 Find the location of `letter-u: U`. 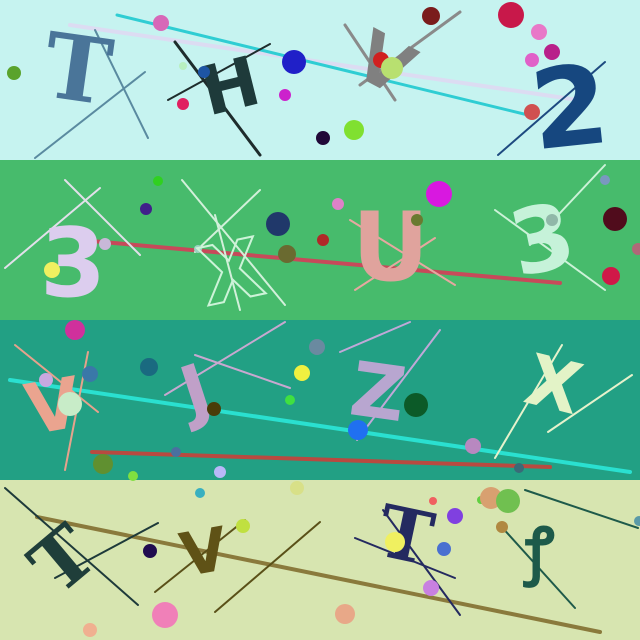

letter-u: U is located at coordinates (390, 248).